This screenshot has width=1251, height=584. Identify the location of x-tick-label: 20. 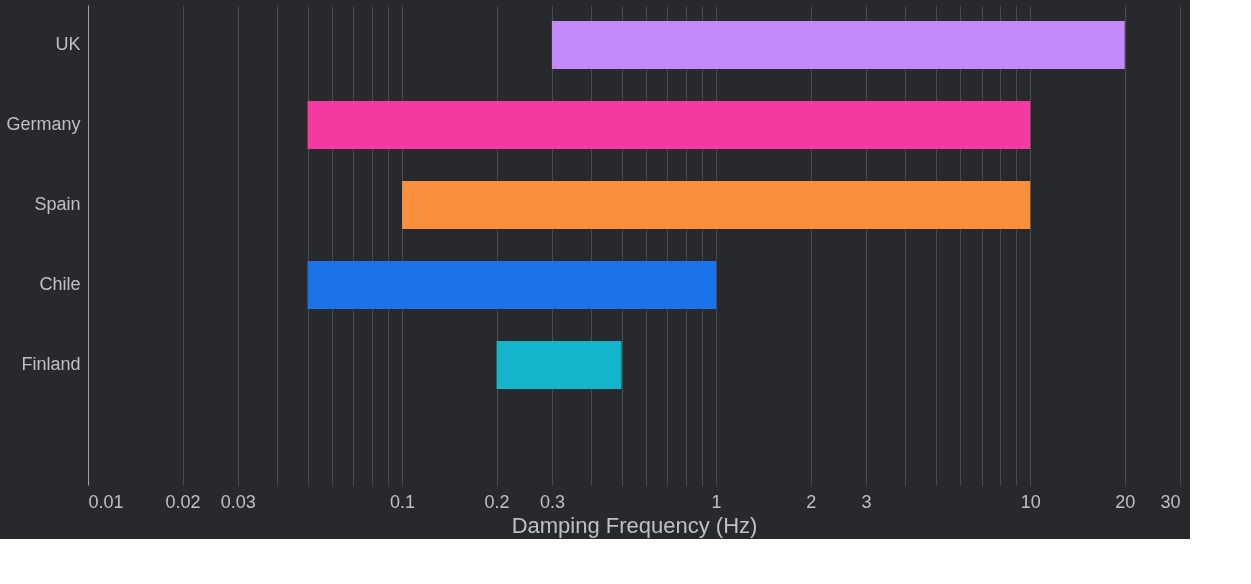
(1125, 501).